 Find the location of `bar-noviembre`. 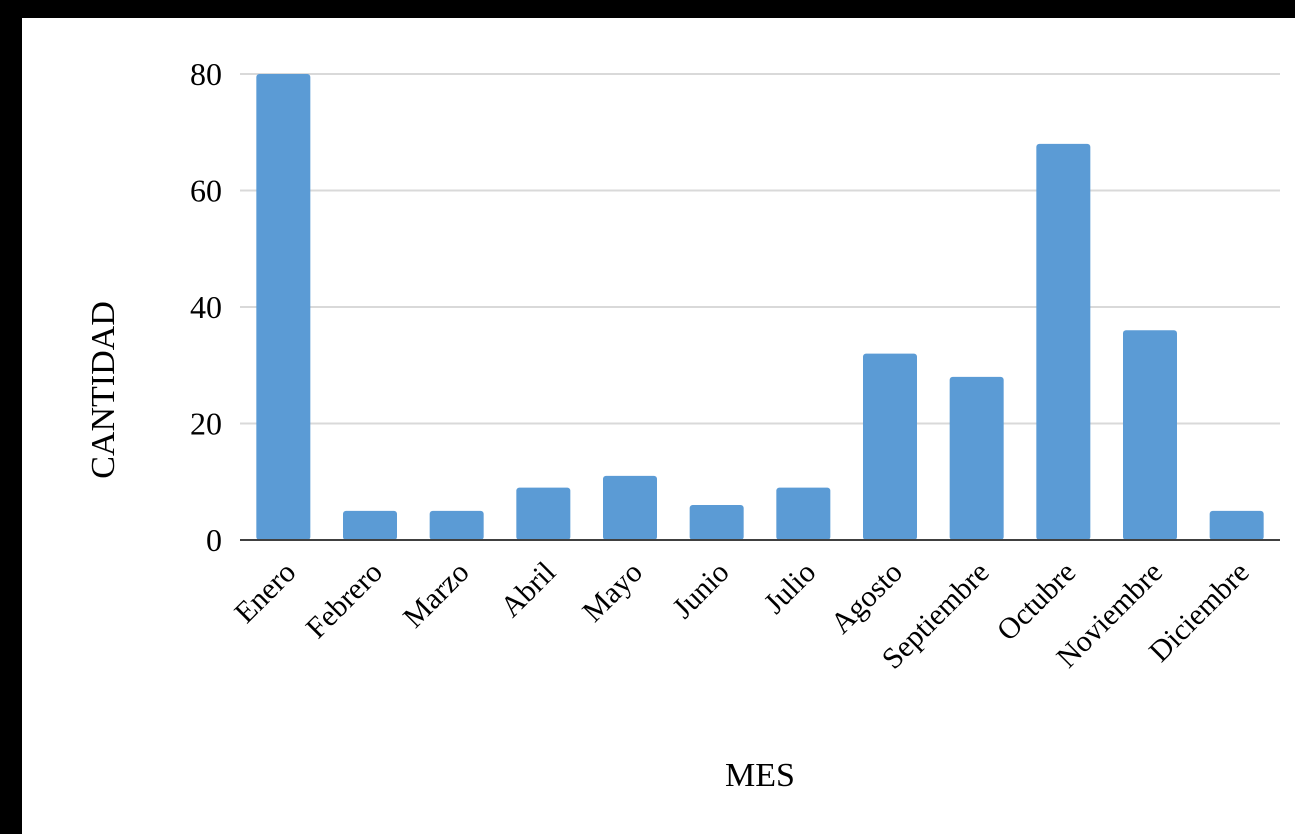

bar-noviembre is located at coordinates (1150, 435).